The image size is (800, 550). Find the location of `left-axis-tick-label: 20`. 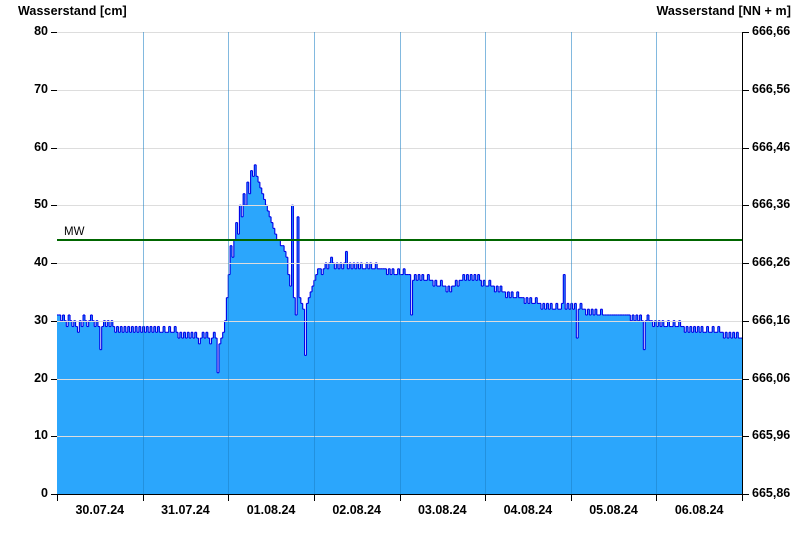

left-axis-tick-label: 20 is located at coordinates (41, 377).